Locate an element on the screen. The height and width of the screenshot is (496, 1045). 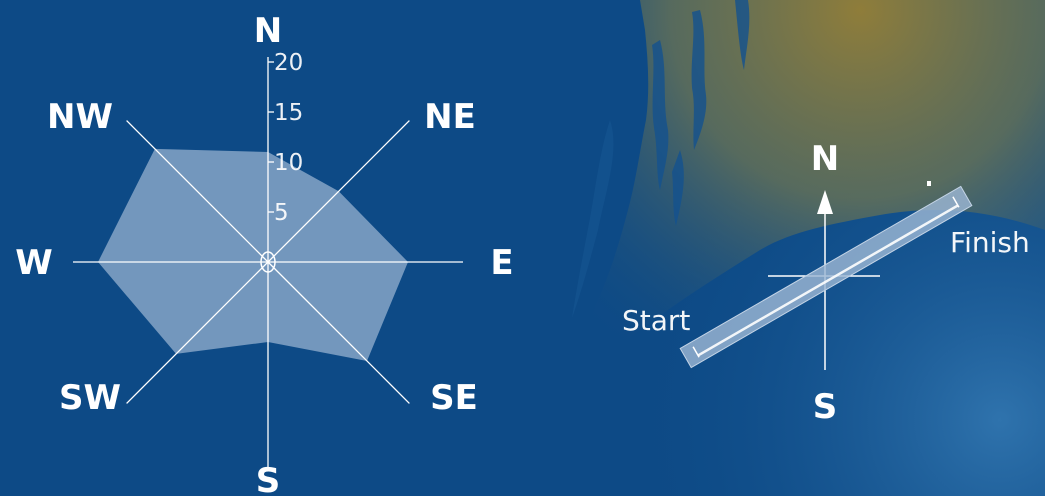
radar-center-marker is located at coordinates (268, 262).